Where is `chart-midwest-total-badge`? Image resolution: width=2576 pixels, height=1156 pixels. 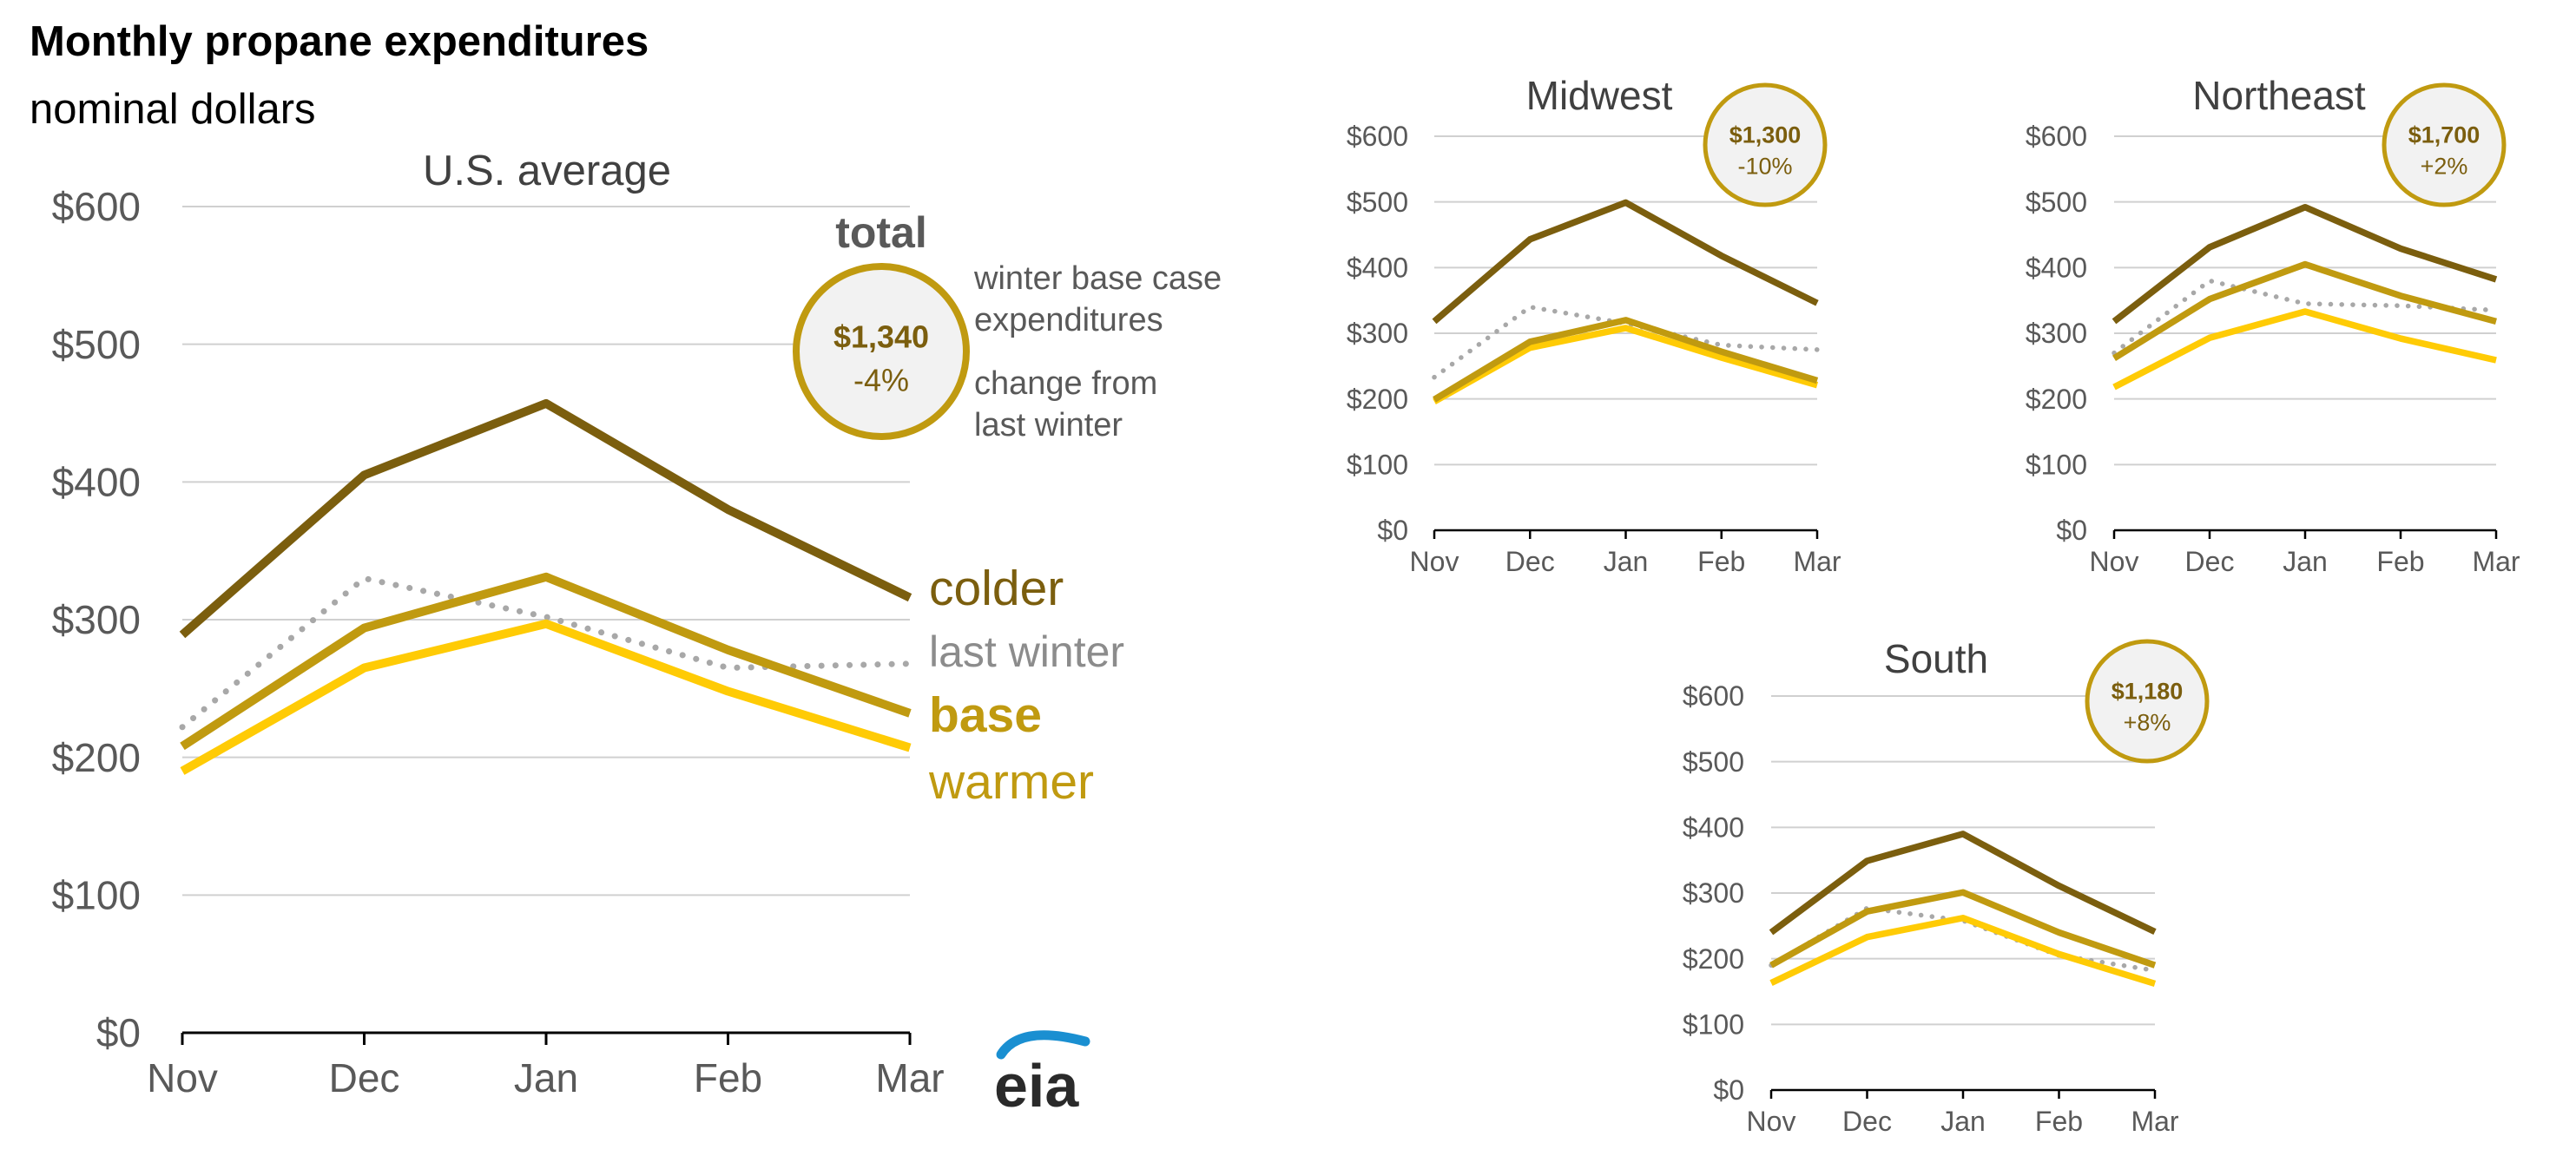 chart-midwest-total-badge is located at coordinates (1765, 144).